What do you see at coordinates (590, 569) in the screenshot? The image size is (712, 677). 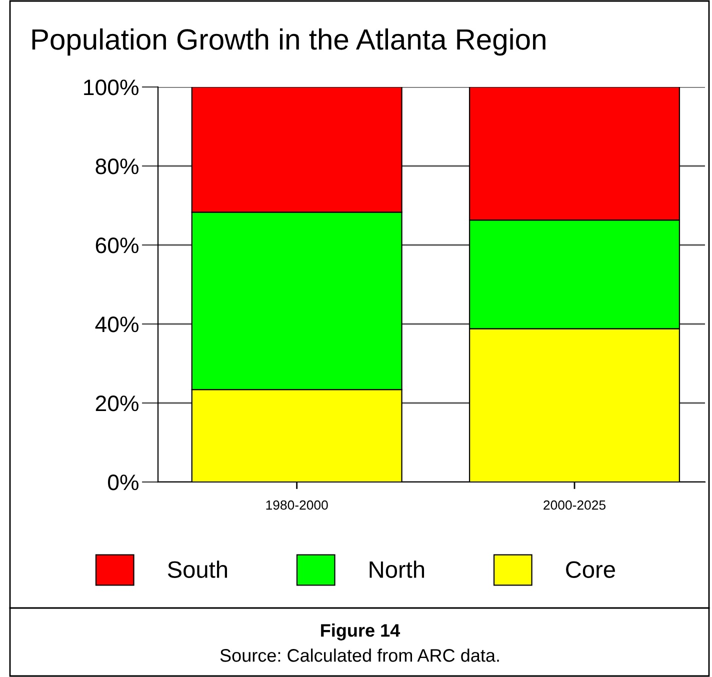 I see `legend-label: Core` at bounding box center [590, 569].